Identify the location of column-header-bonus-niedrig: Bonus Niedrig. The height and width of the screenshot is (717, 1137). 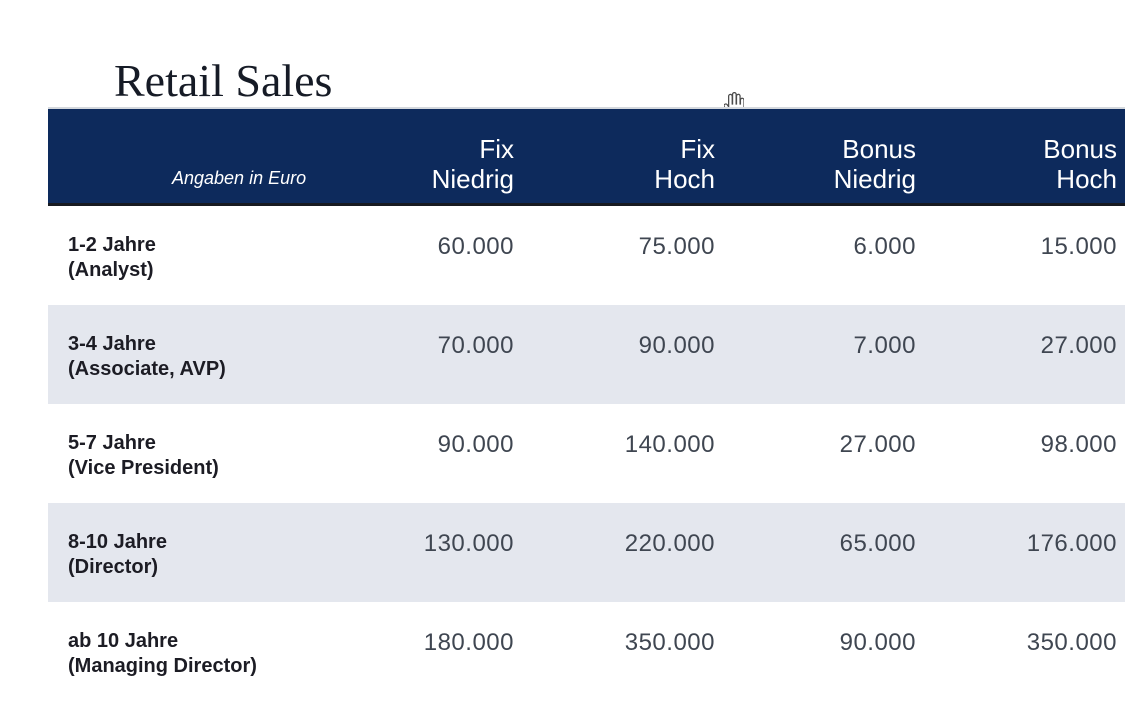
(874, 164).